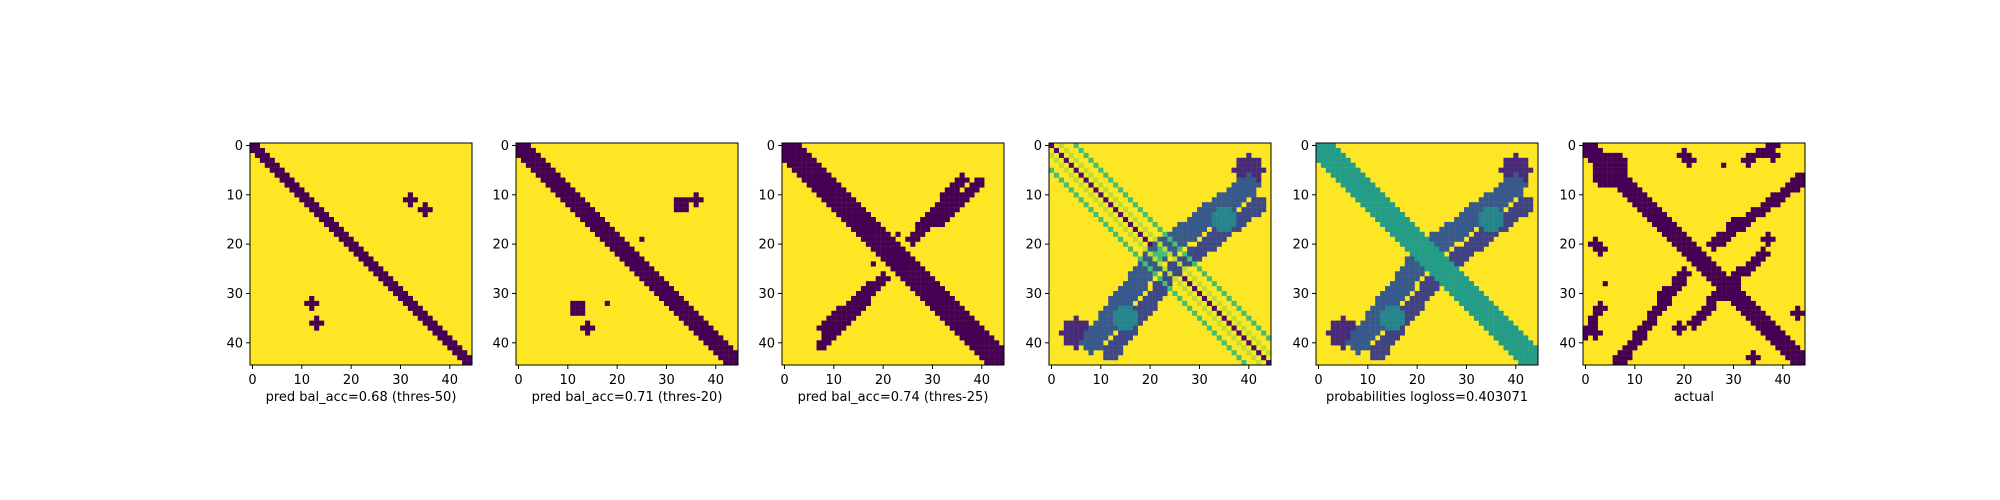  What do you see at coordinates (885, 376) in the screenshot?
I see `x-axis: 0 10 20 30 40` at bounding box center [885, 376].